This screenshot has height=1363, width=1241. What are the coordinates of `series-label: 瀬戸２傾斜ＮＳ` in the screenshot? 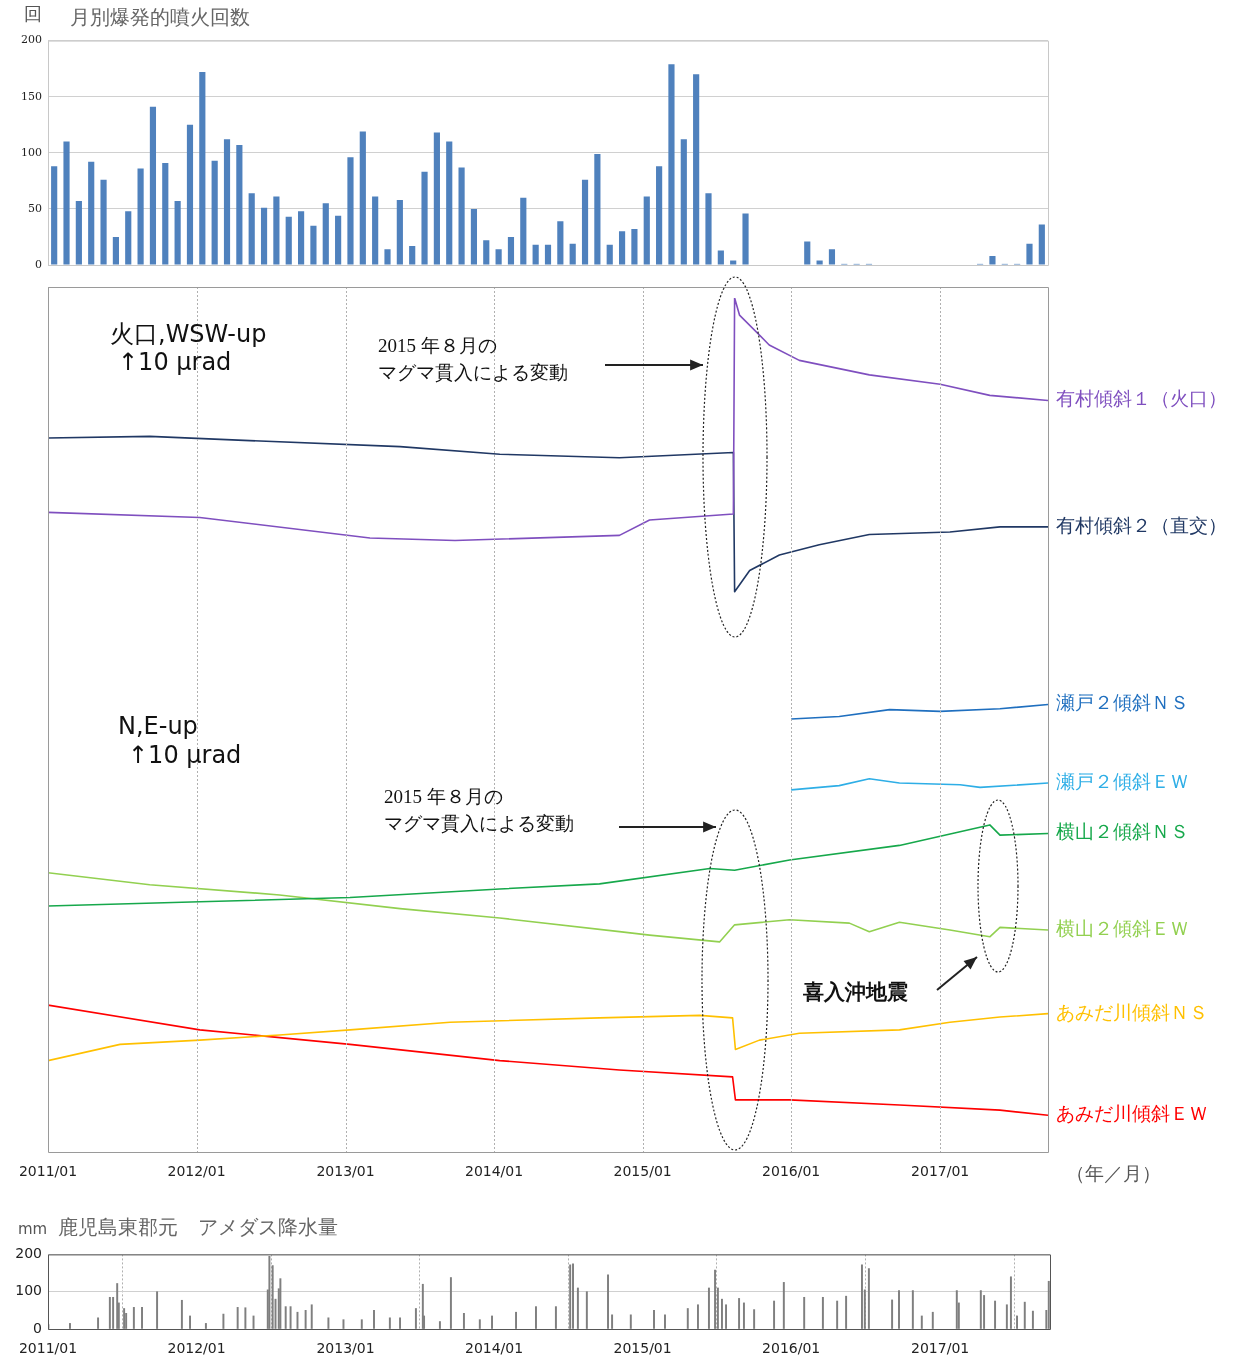 It's located at (1122, 702).